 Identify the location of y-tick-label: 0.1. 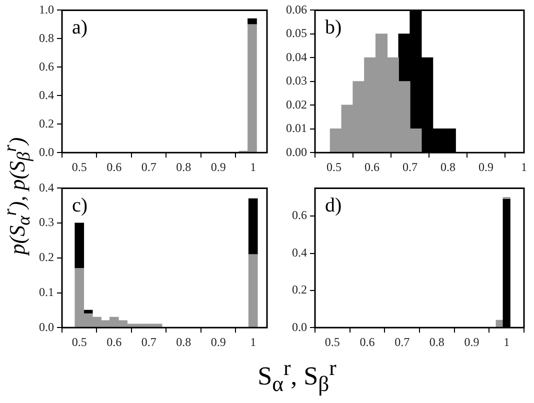
(46, 291).